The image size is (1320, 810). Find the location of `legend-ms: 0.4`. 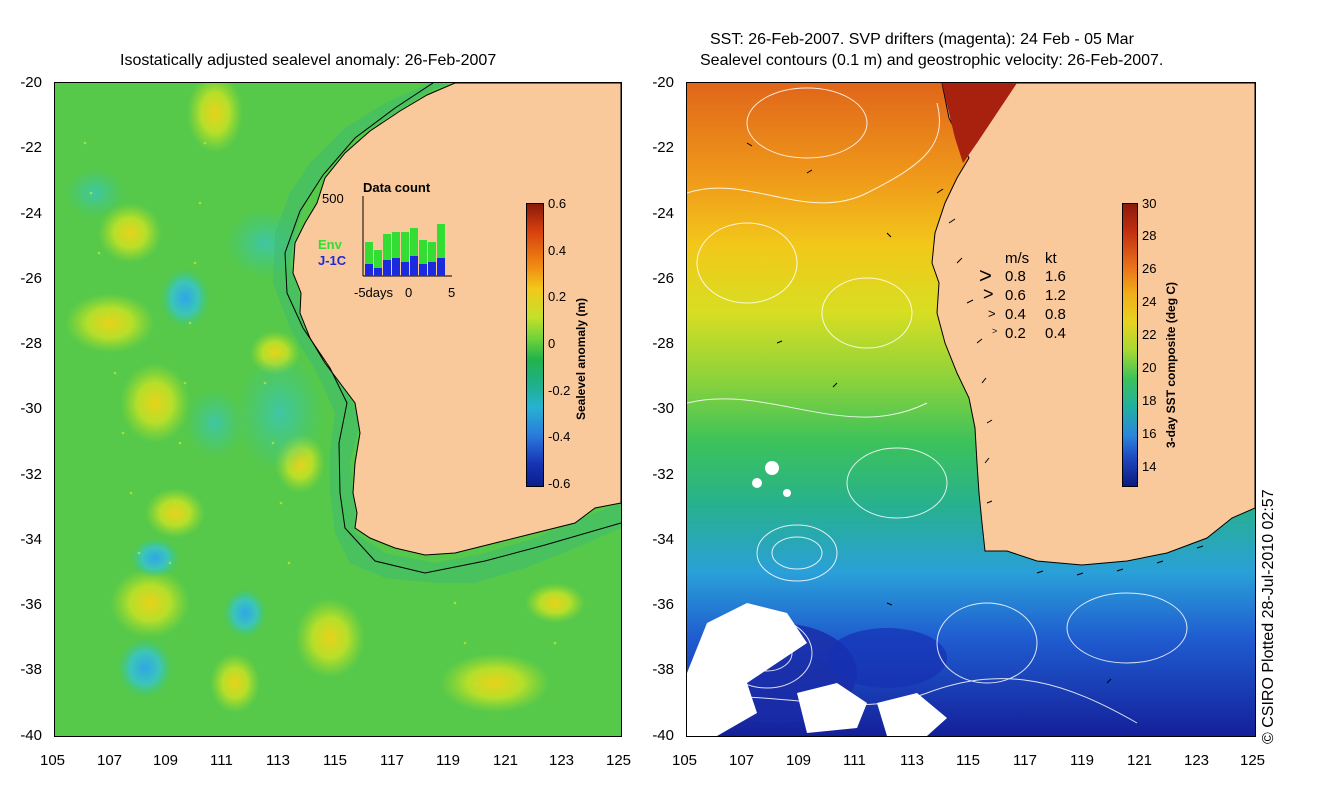

legend-ms: 0.4 is located at coordinates (1015, 314).